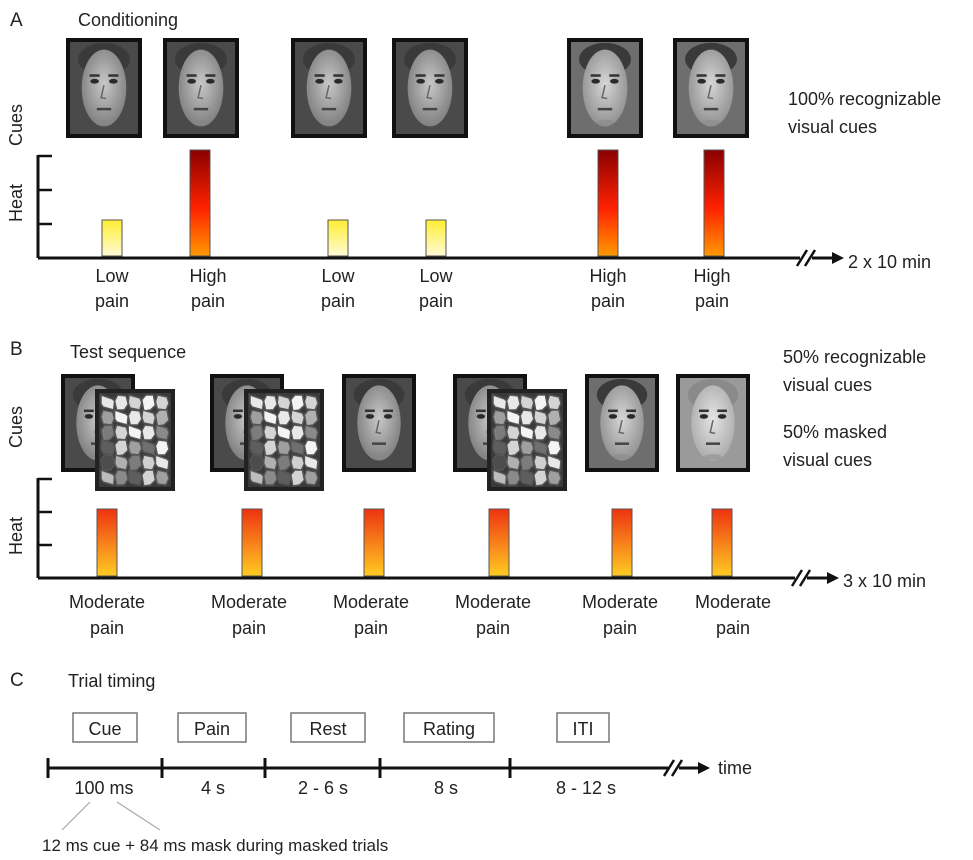 This screenshot has width=973, height=860. Describe the element at coordinates (111, 681) in the screenshot. I see `panel-c-title: Trial timing` at that location.